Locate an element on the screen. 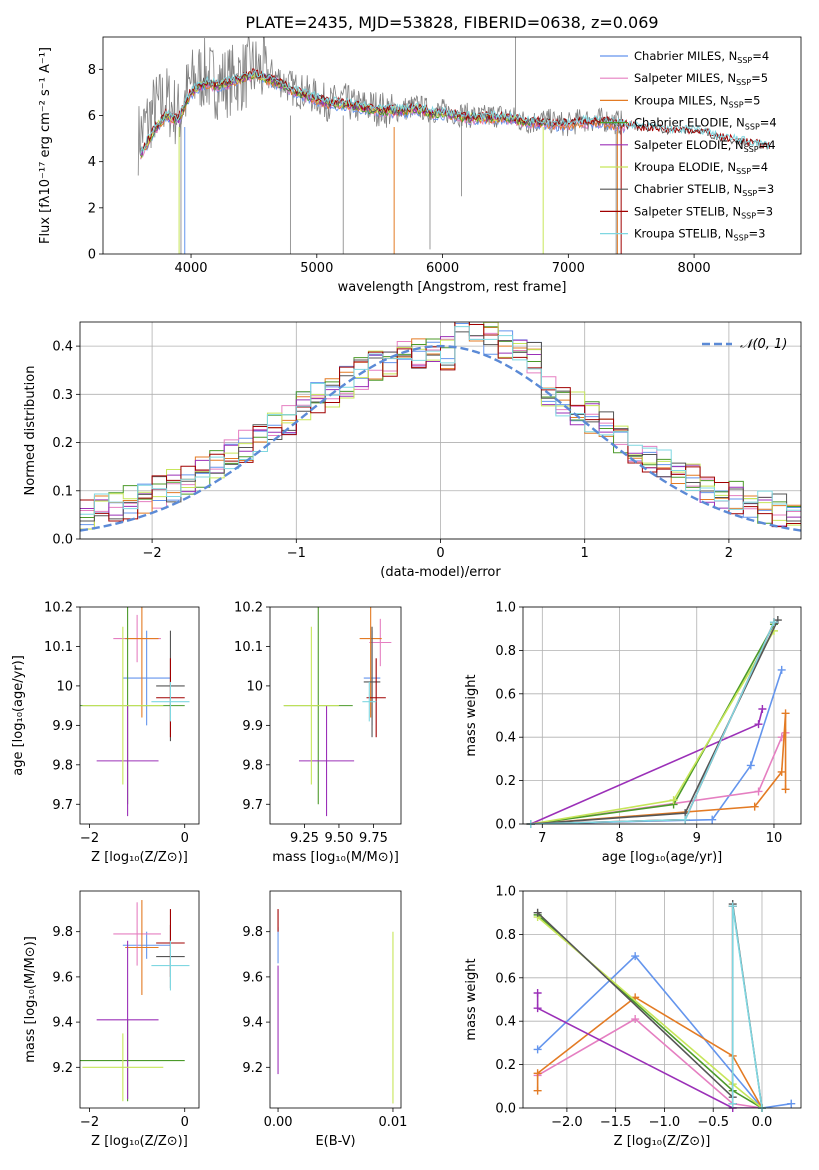  legend-label: 𝒩(0, 1) is located at coordinates (763, 344).